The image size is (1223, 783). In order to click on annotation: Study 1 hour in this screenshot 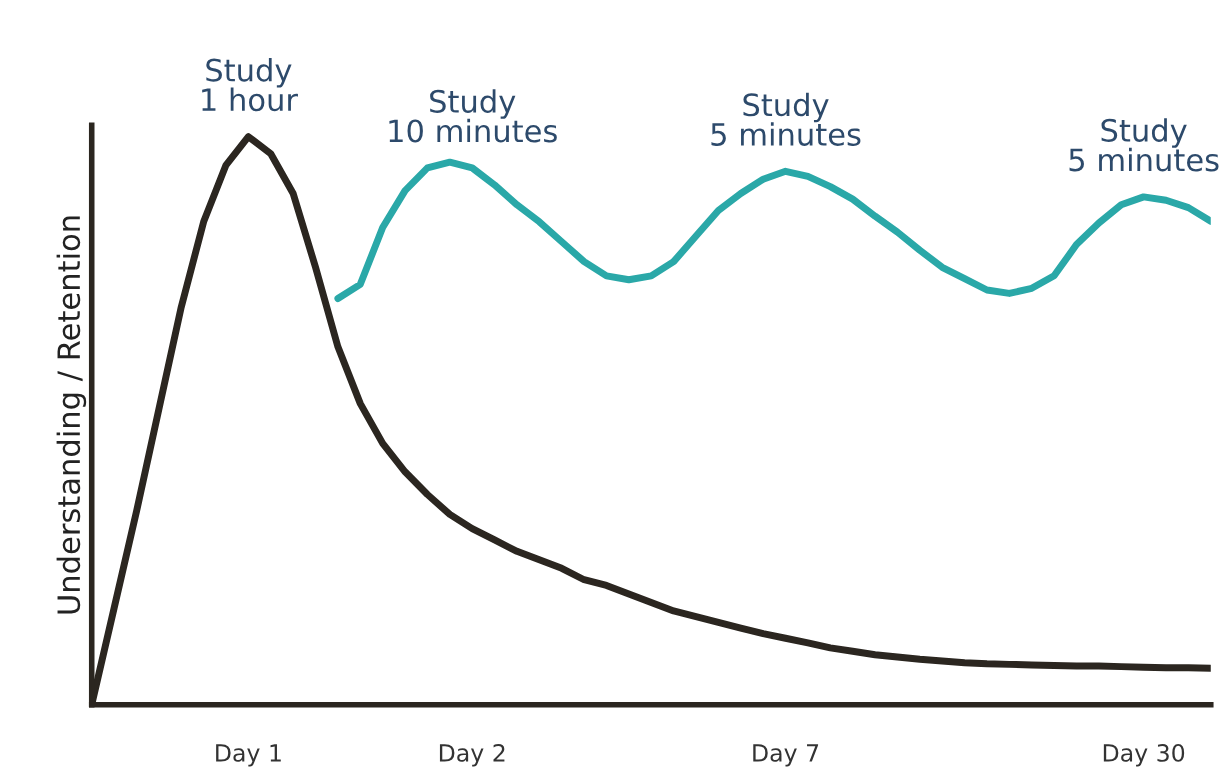, I will do `click(250, 85)`.